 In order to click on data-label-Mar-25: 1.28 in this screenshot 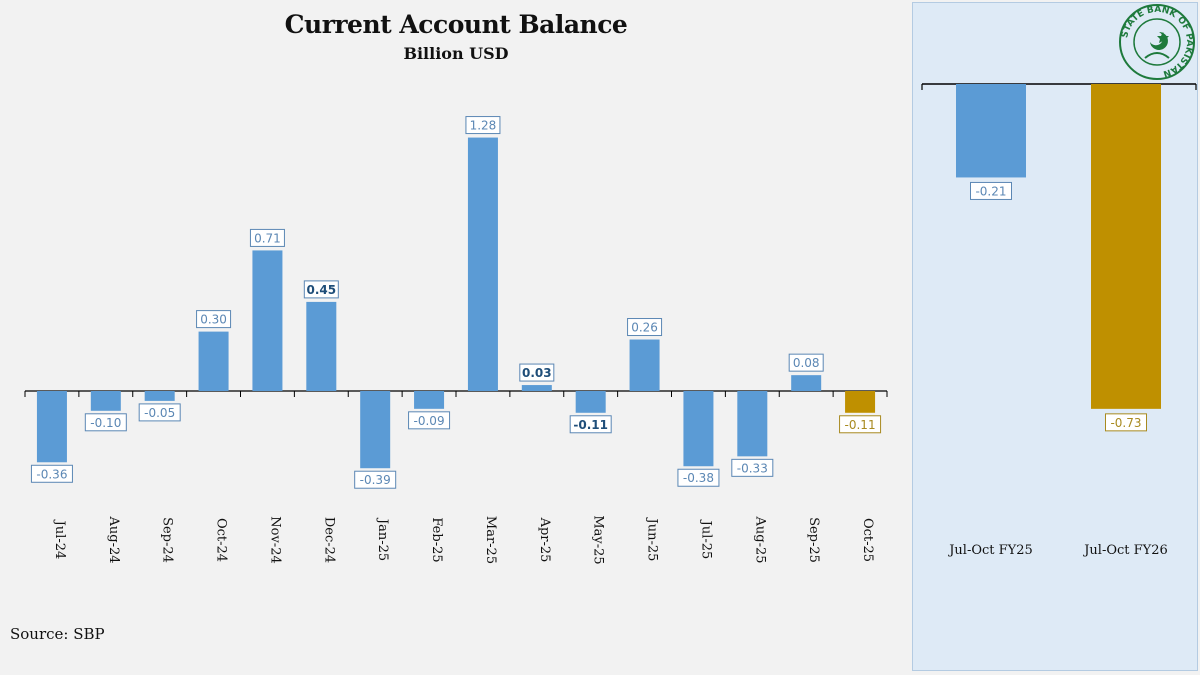, I will do `click(483, 126)`.